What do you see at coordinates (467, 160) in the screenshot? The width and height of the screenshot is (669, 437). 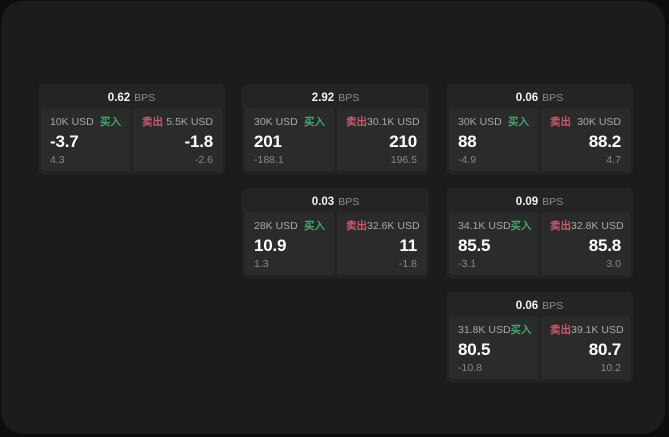 I see `buy-delta: -4.9` at bounding box center [467, 160].